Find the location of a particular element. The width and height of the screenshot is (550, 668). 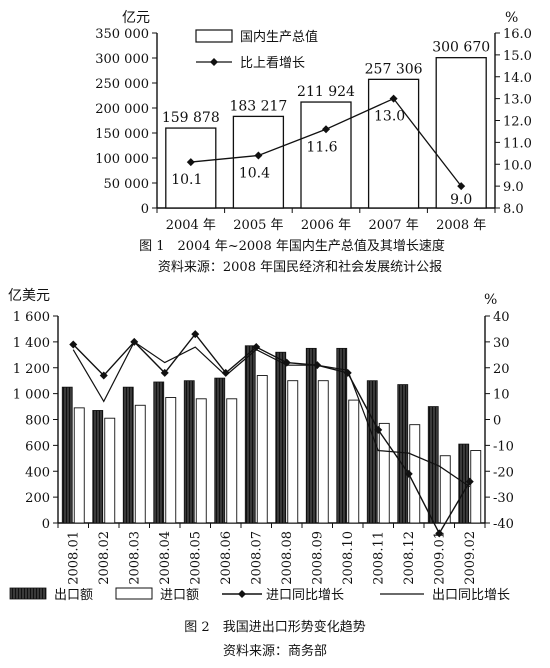

growth-label: 10.4 is located at coordinates (254, 174).